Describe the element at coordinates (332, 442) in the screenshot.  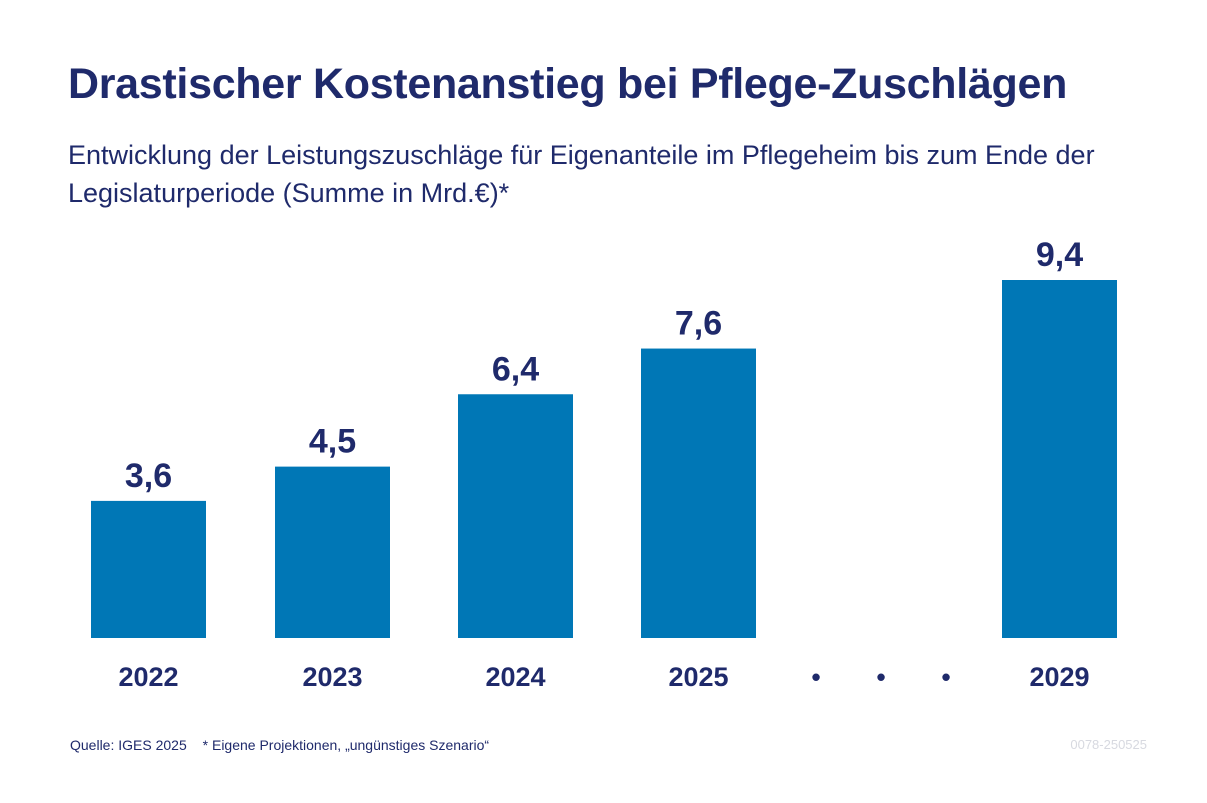
I see `value-label-2023: 4,5` at that location.